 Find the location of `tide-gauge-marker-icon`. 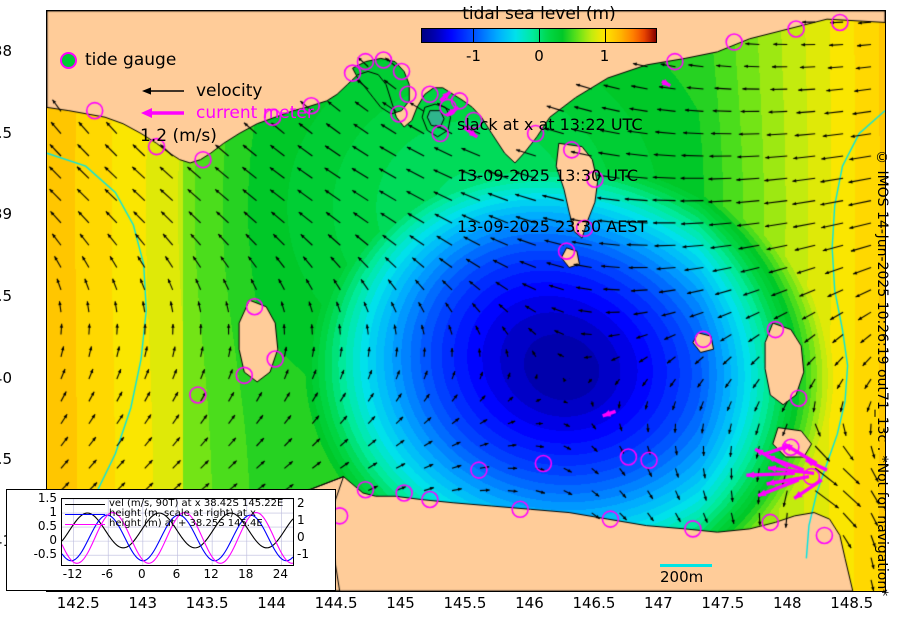

tide-gauge-marker-icon is located at coordinates (68, 60).